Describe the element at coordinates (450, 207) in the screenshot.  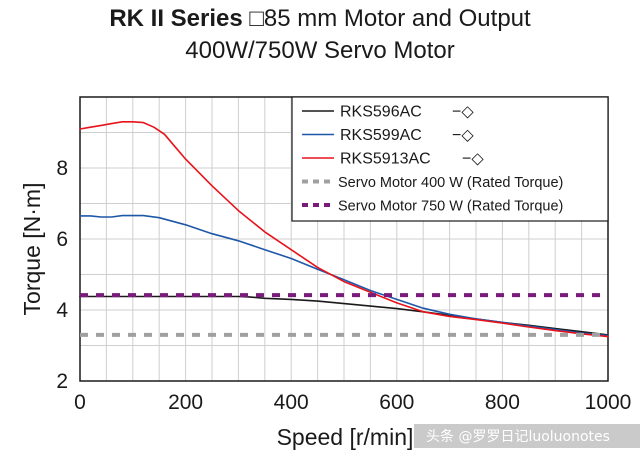
I see `legend-label: Servo Motor 750 W (Rated Torque)` at that location.